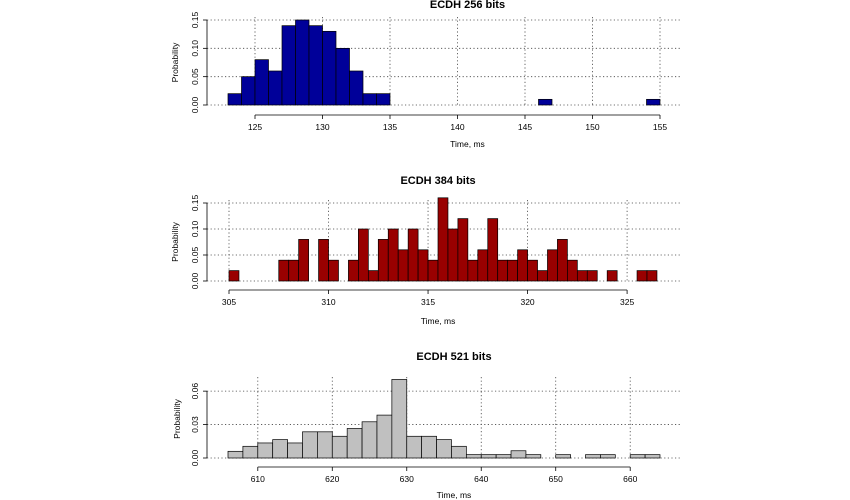 Image resolution: width=850 pixels, height=500 pixels. I want to click on x-tick-label: 640, so click(481, 479).